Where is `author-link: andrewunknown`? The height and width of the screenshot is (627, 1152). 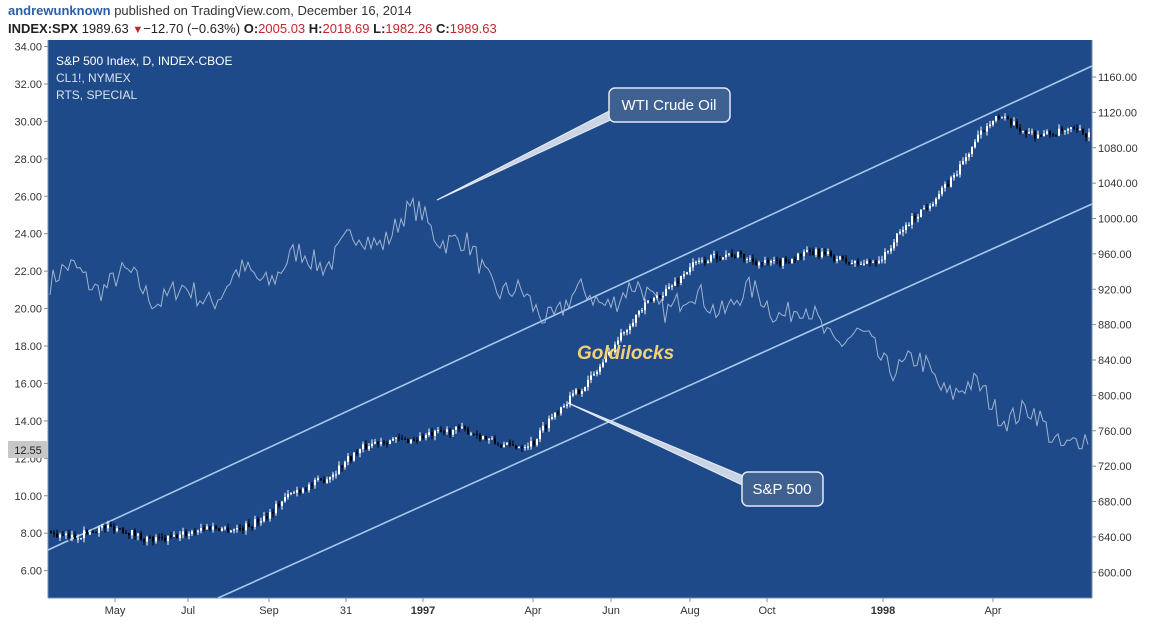 author-link: andrewunknown is located at coordinates (59, 10).